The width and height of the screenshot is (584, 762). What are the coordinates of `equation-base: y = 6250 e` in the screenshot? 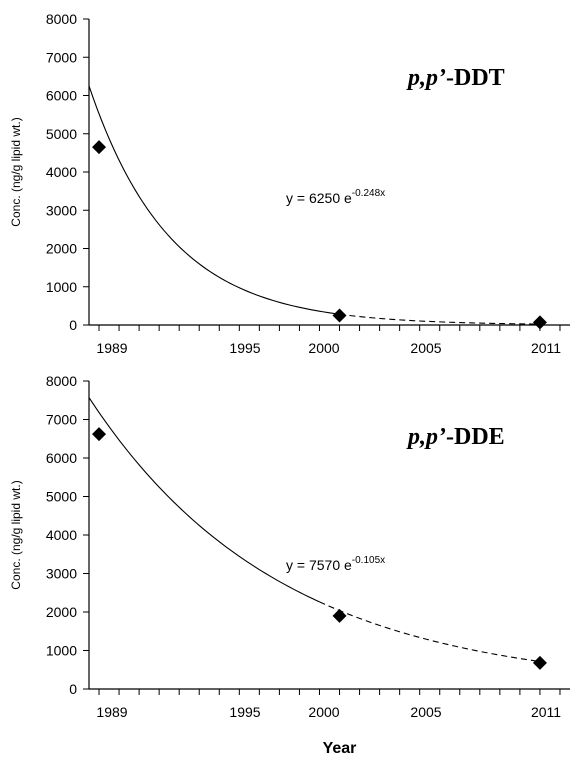 It's located at (319, 198).